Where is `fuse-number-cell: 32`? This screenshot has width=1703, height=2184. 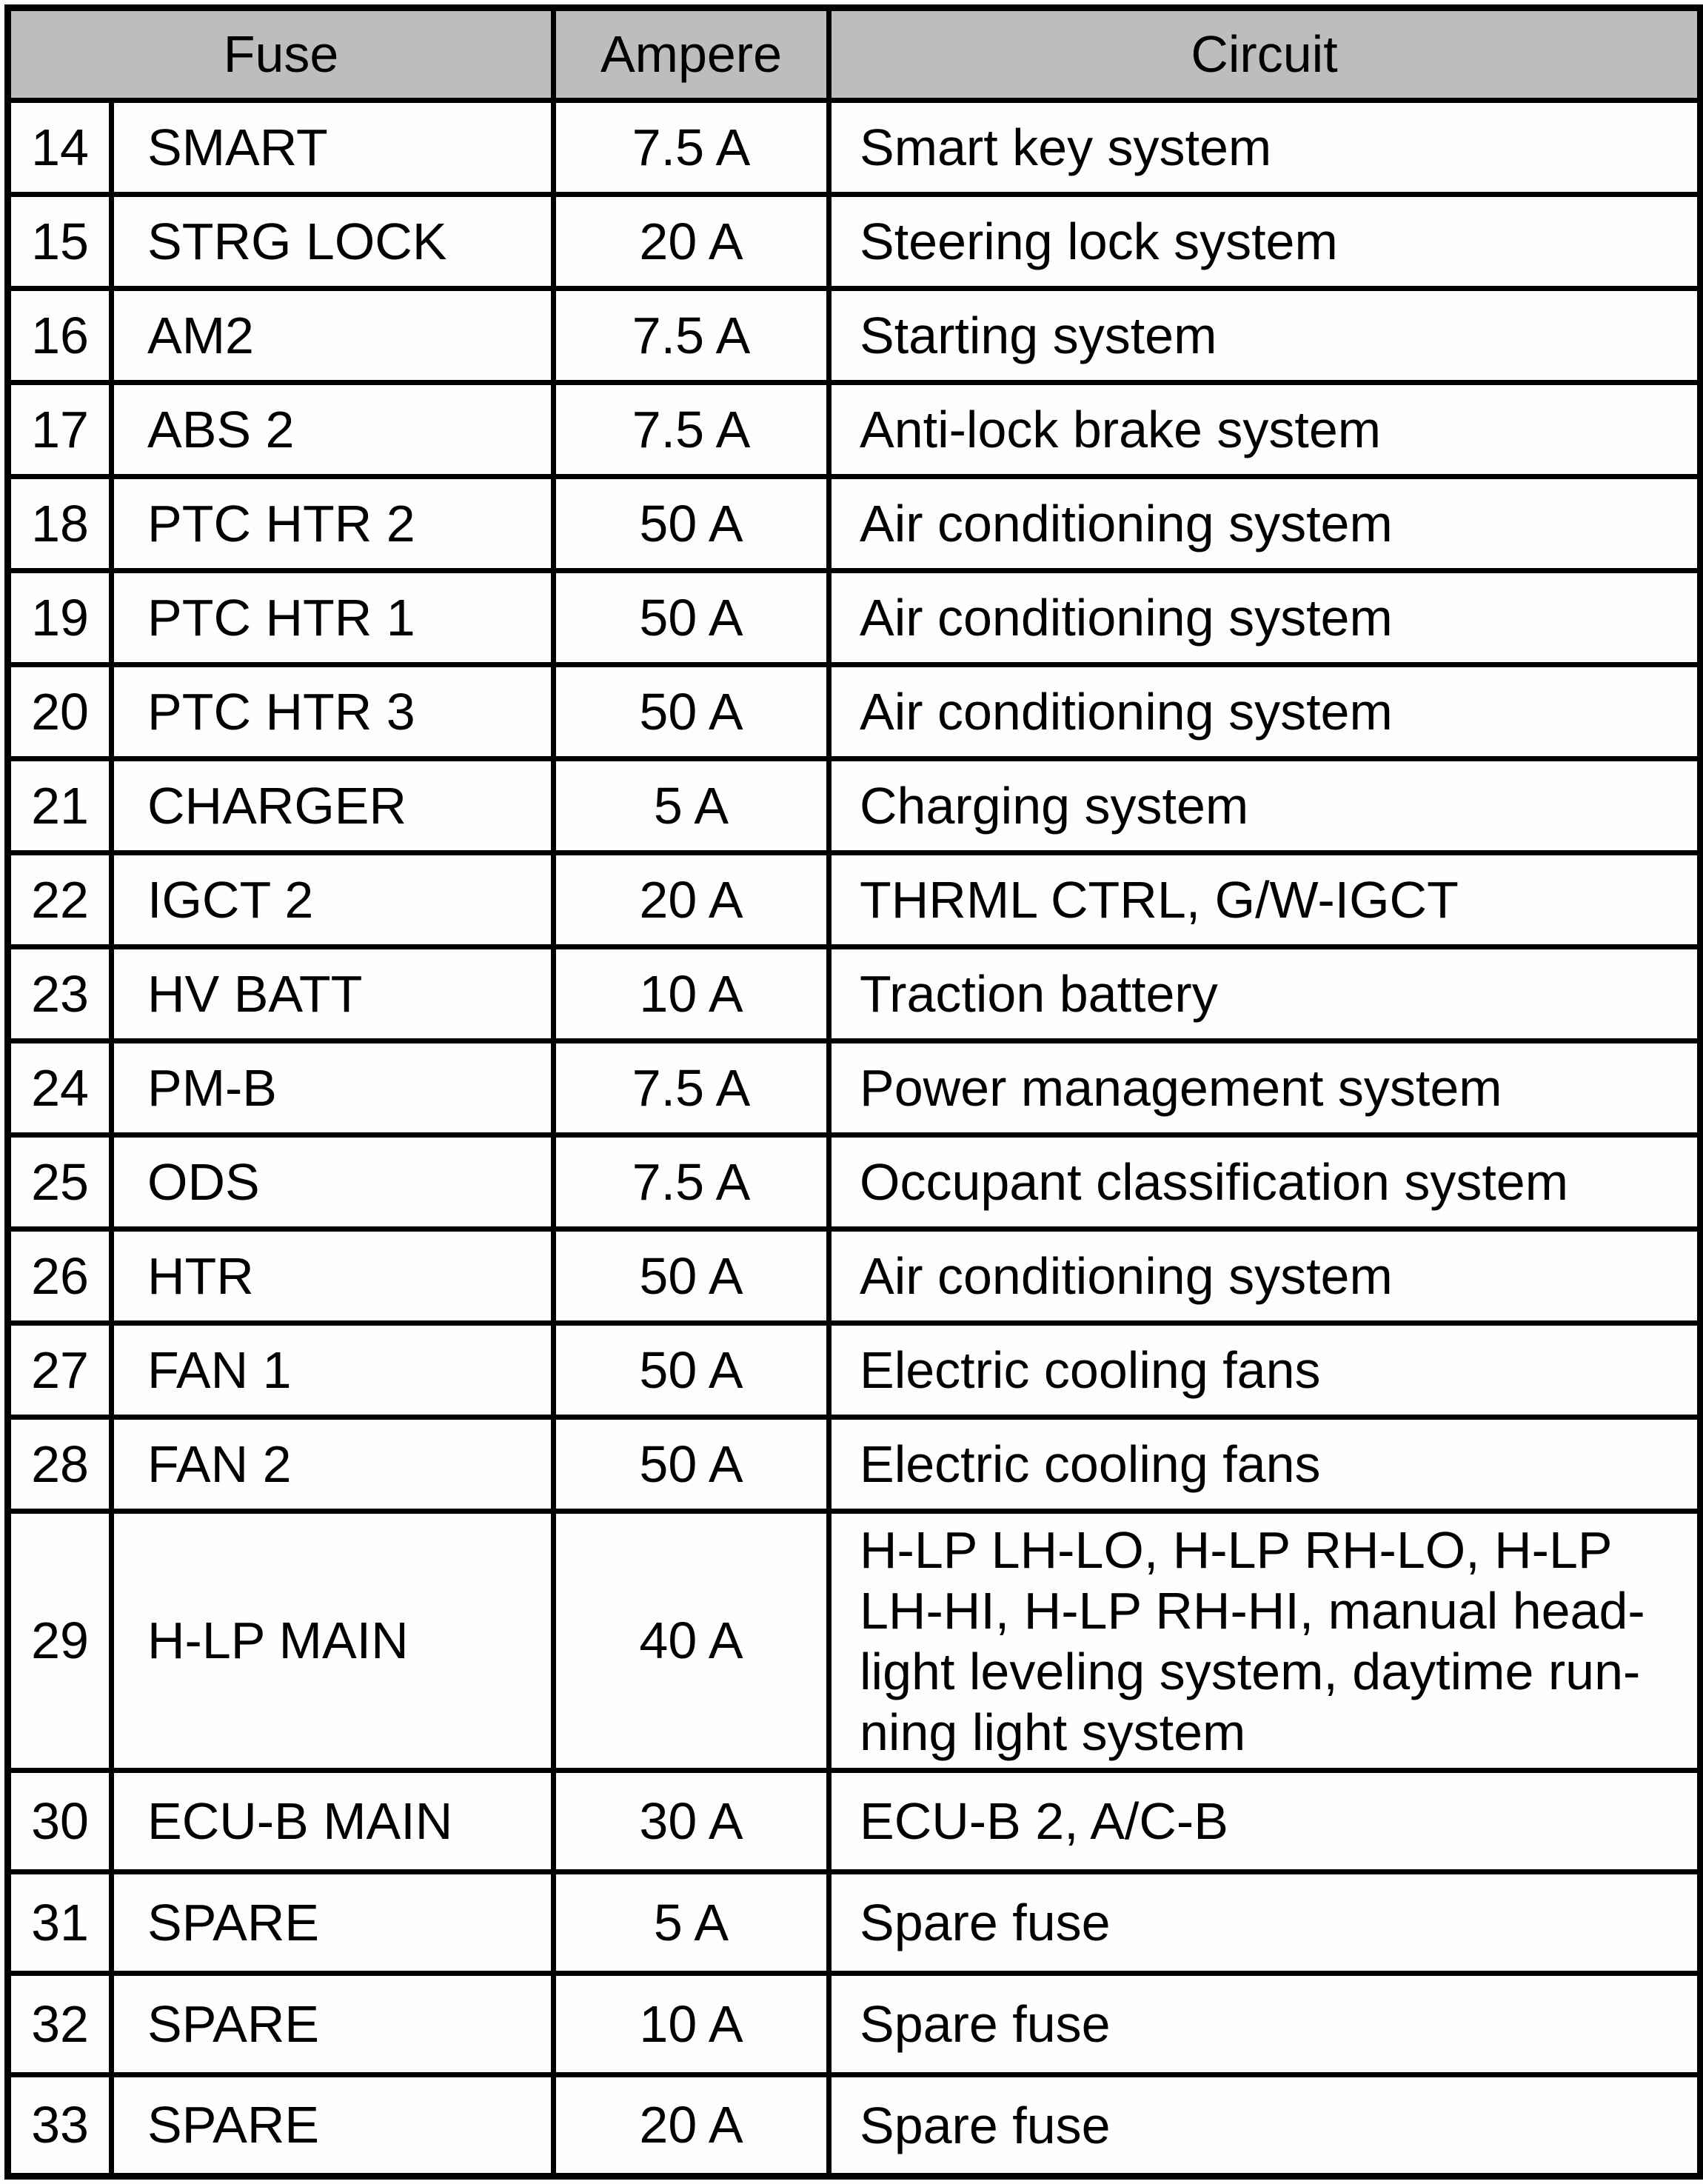 fuse-number-cell: 32 is located at coordinates (60, 2024).